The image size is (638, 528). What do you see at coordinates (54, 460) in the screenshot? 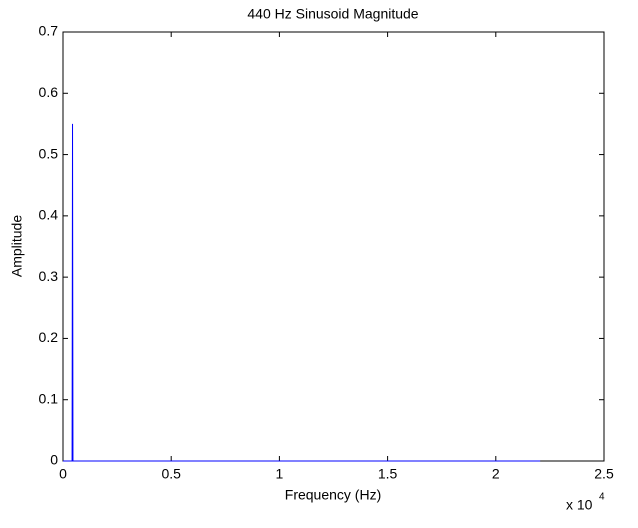
I see `y-tick-label: 0` at bounding box center [54, 460].